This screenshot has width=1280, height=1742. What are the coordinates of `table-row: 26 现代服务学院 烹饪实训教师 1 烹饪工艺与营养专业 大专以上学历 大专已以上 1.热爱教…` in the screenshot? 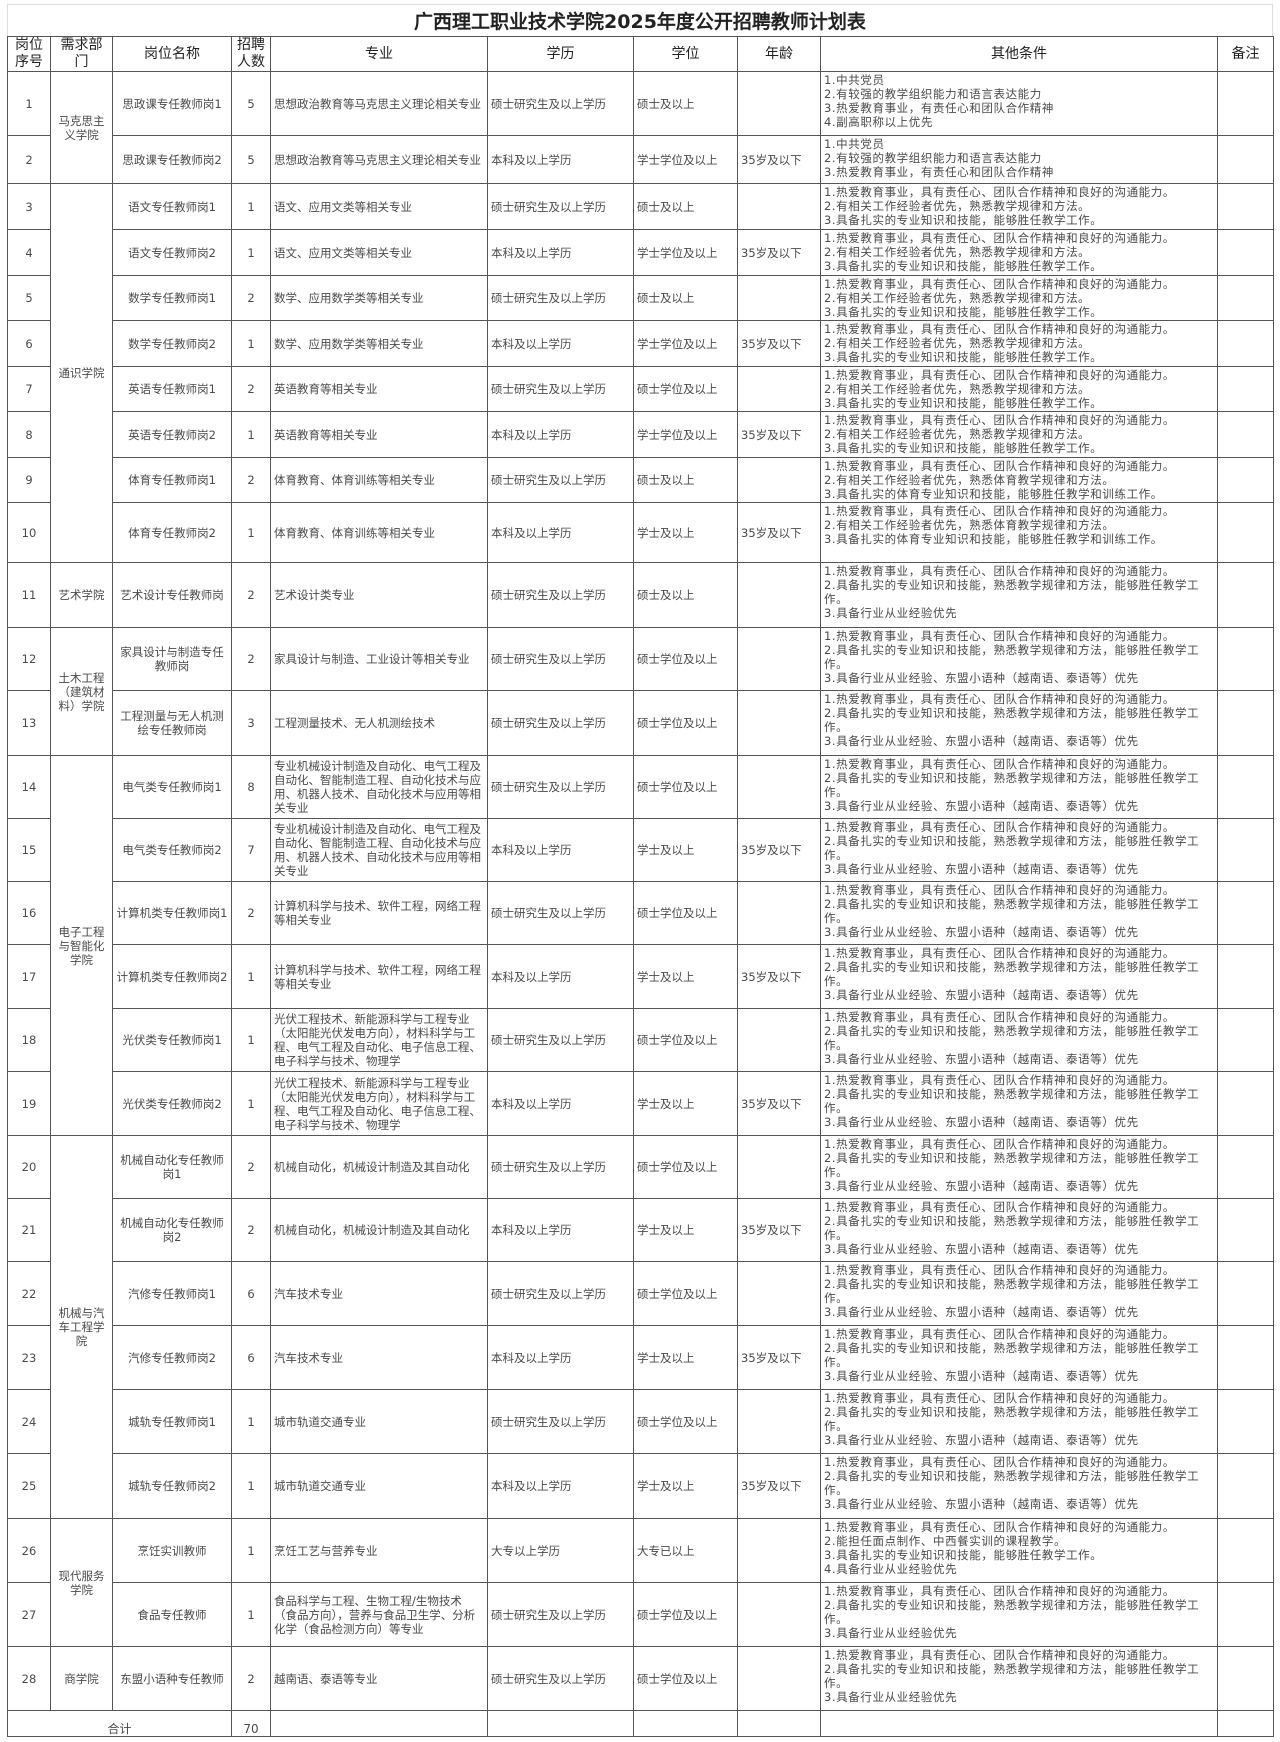 It's located at (640, 1582).